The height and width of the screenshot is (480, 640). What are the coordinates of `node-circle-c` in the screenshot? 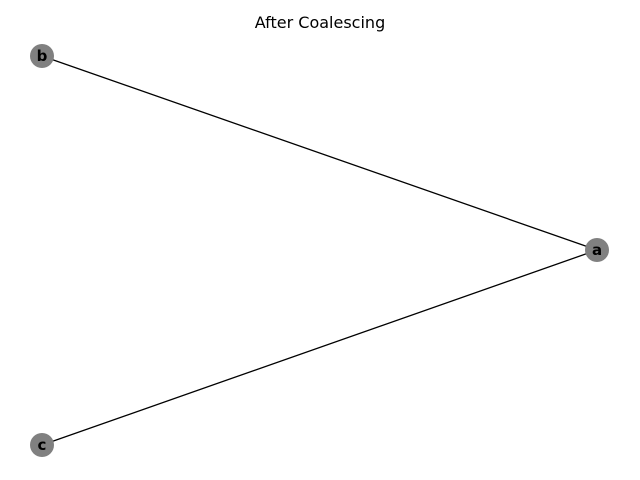 It's located at (42, 445).